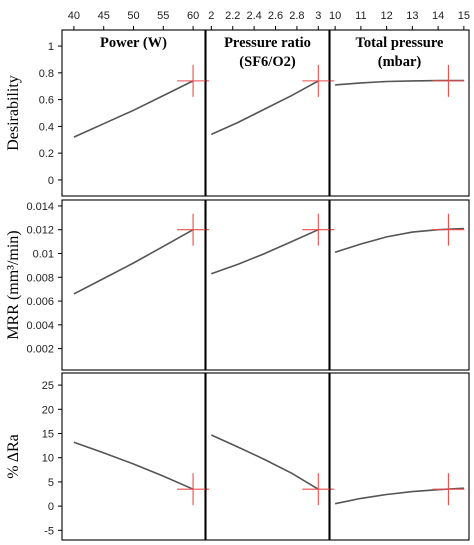 Image resolution: width=474 pixels, height=545 pixels. What do you see at coordinates (296, 16) in the screenshot?
I see `x-tick-label: 2.8` at bounding box center [296, 16].